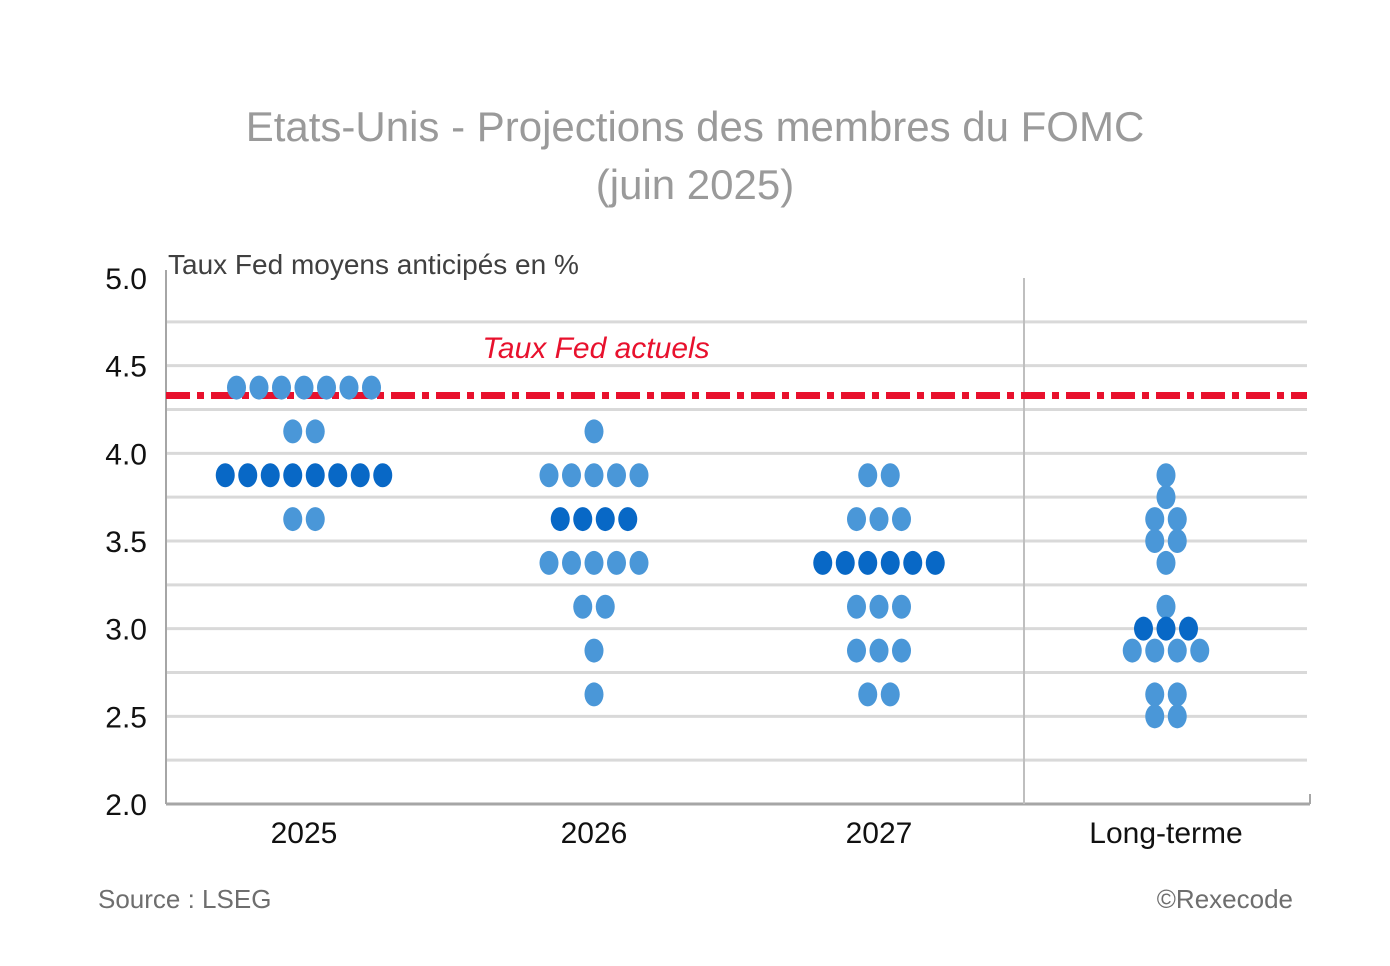  What do you see at coordinates (185, 899) in the screenshot?
I see `source-note: Source : LSEG` at bounding box center [185, 899].